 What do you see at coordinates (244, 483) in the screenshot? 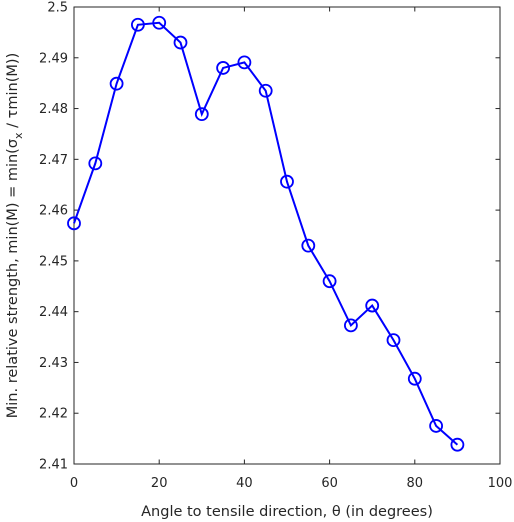
I see `x-tick-label: 40` at bounding box center [244, 483].